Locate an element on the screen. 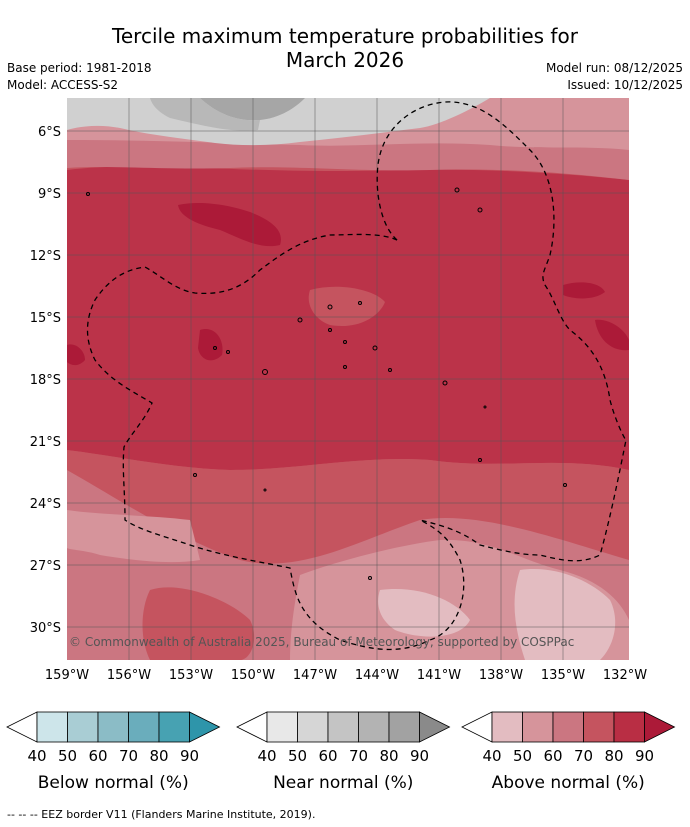 The height and width of the screenshot is (827, 690). lat-label: 21°S is located at coordinates (45, 442).